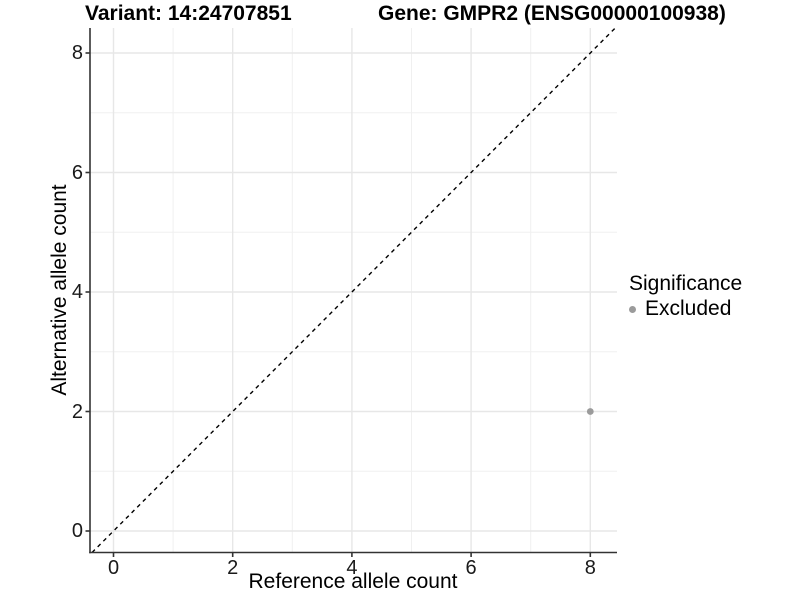  I want to click on y-tick-label-0: 0, so click(77, 531).